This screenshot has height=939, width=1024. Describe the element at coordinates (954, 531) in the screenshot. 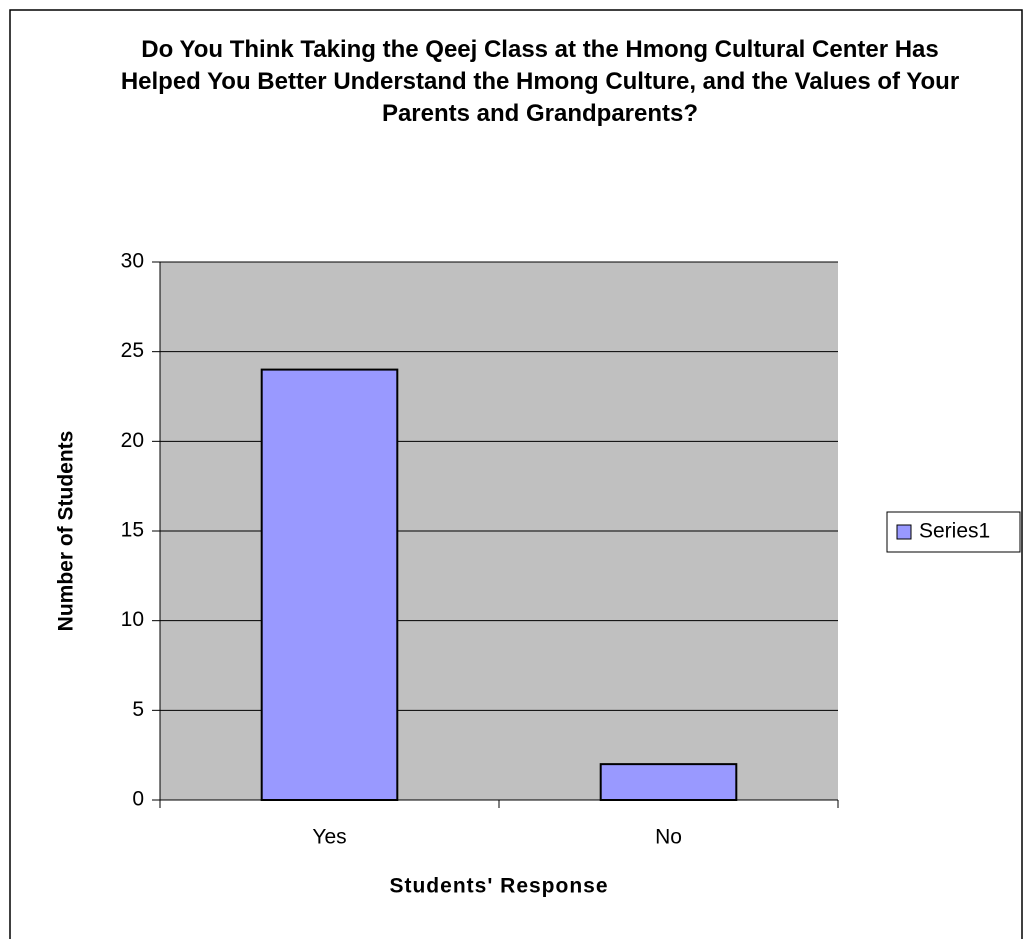

I see `legend-label: Series1` at that location.